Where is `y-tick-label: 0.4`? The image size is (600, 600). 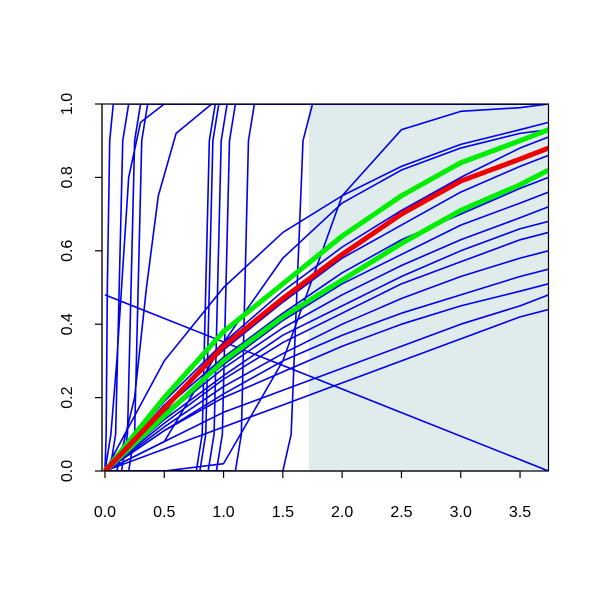
y-tick-label: 0.4 is located at coordinates (67, 324).